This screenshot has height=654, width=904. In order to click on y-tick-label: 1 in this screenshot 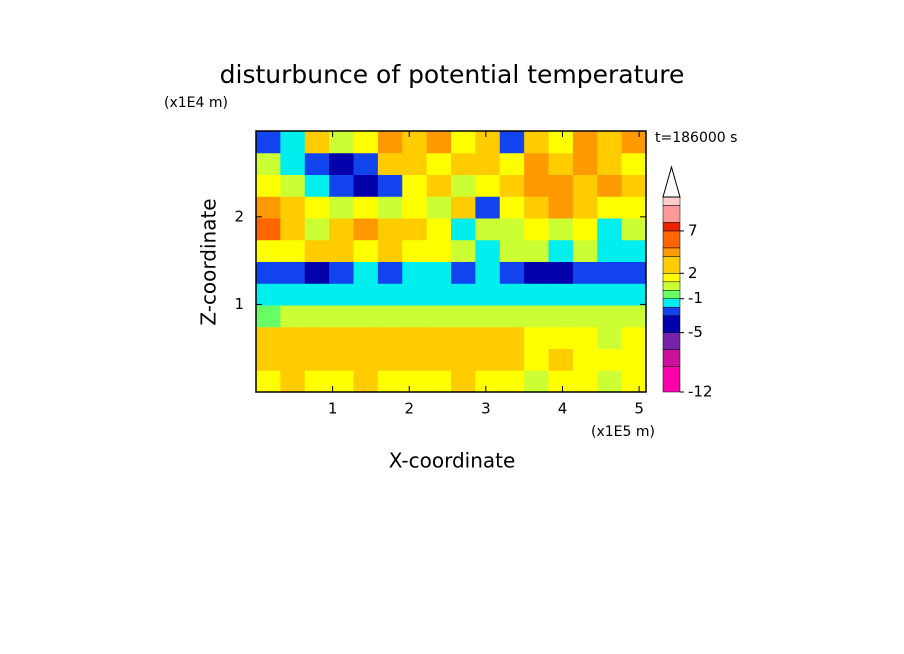, I will do `click(239, 304)`.